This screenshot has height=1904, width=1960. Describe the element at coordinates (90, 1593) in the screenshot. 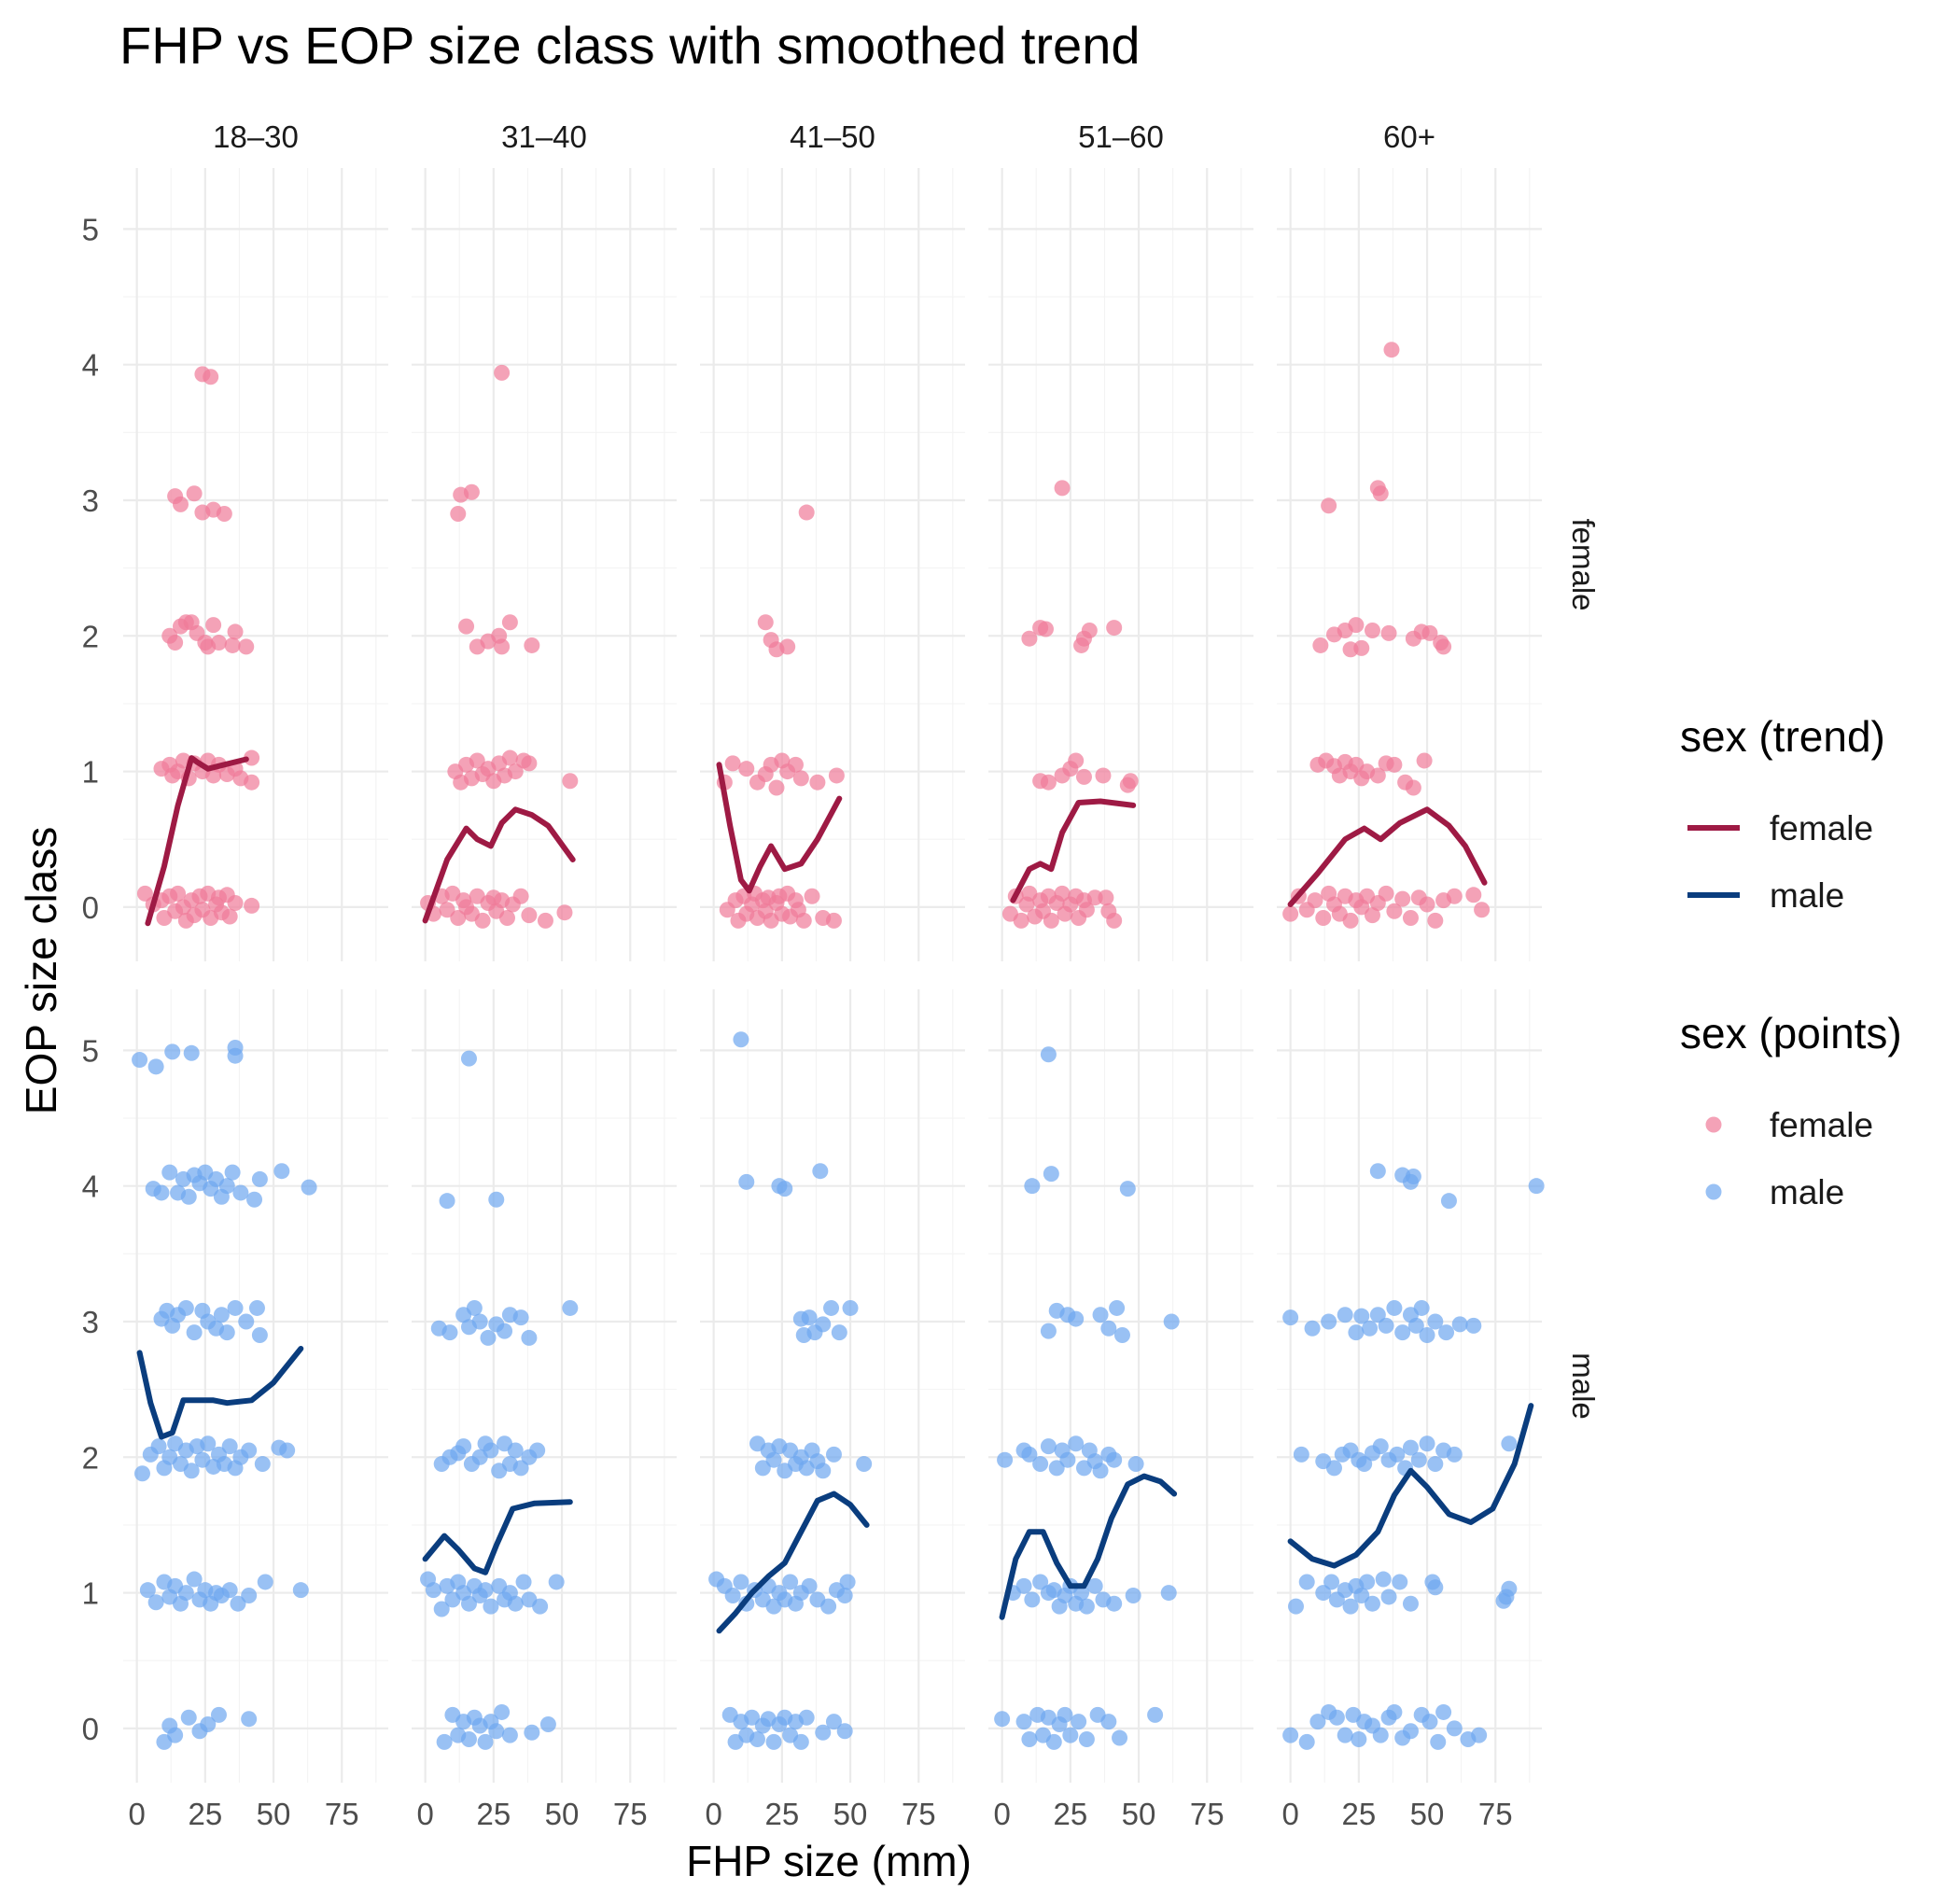

I see `y-tick-label: 1` at that location.